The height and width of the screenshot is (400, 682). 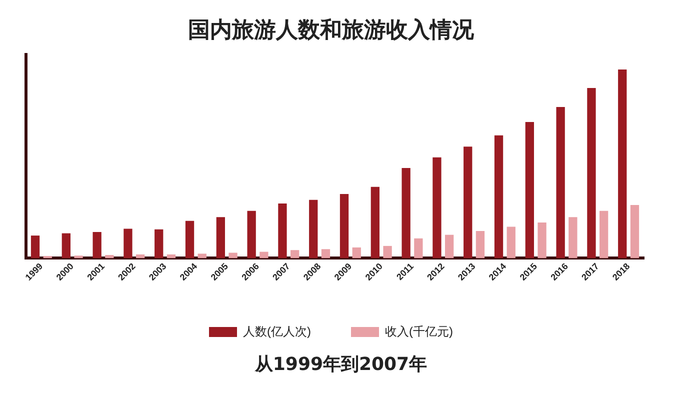 What do you see at coordinates (331, 30) in the screenshot?
I see `chart-title: 国内旅游人数和旅游收入情况` at bounding box center [331, 30].